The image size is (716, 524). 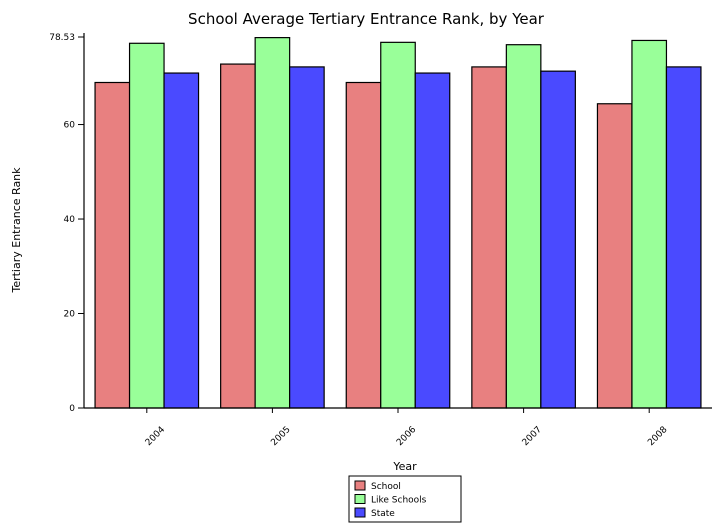 What do you see at coordinates (70, 126) in the screenshot?
I see `y-tick-label: 60` at bounding box center [70, 126].